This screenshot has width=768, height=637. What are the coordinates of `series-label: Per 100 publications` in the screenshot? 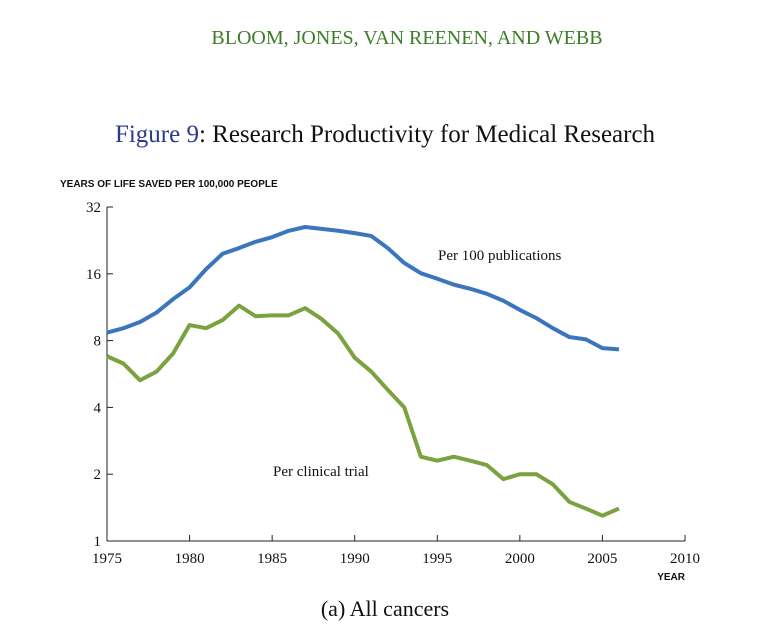 It's located at (499, 256).